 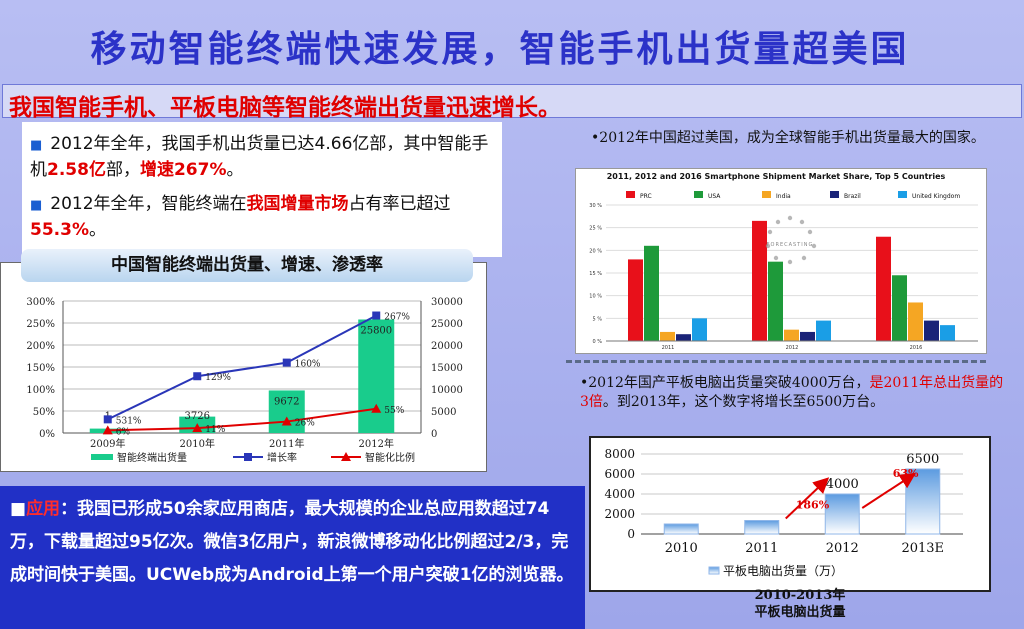 What do you see at coordinates (40, 324) in the screenshot?
I see `y-left-tick-label: 250%` at bounding box center [40, 324].